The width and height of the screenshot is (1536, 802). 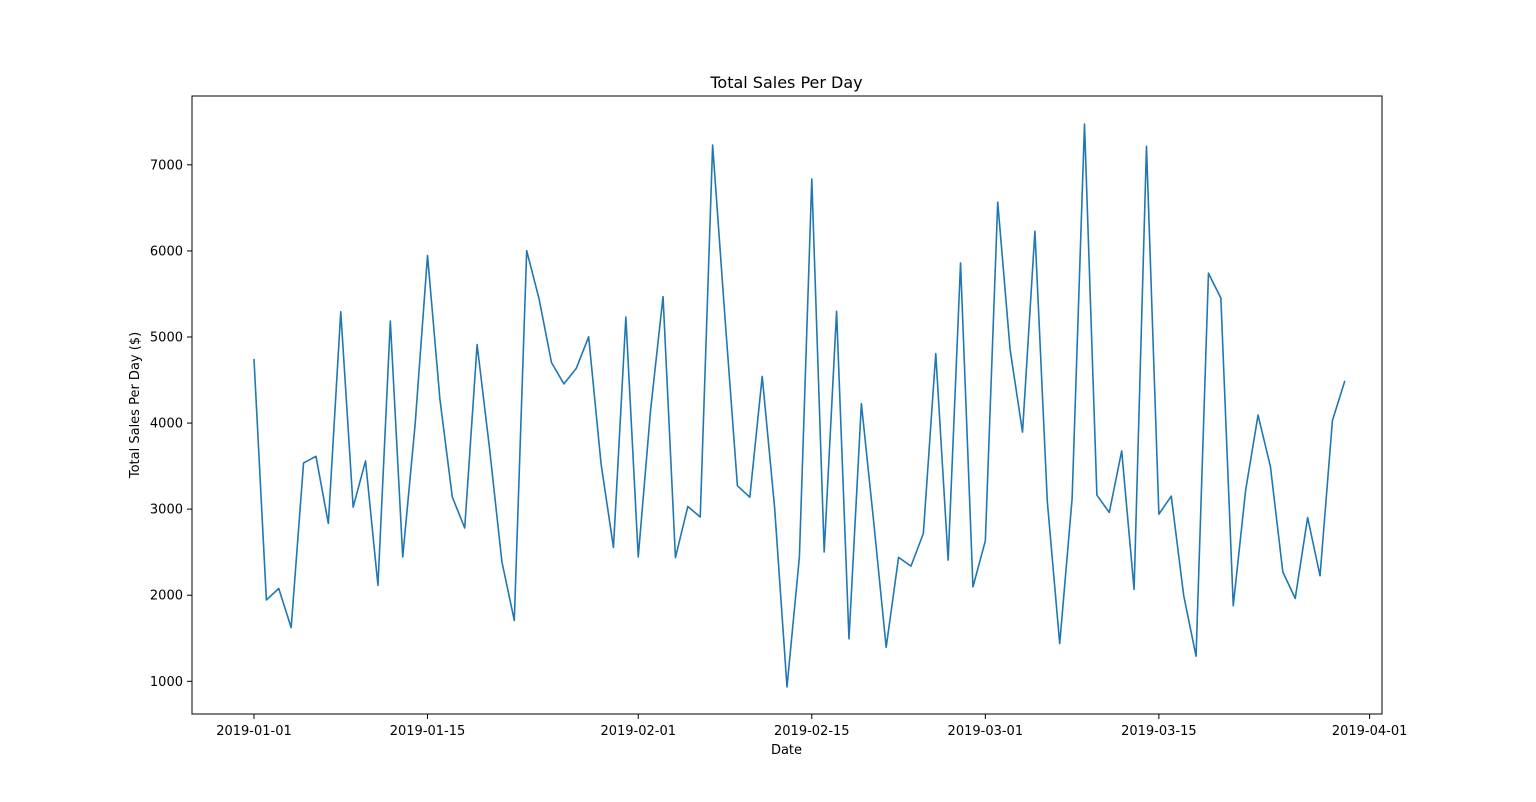 What do you see at coordinates (786, 750) in the screenshot?
I see `x-axis-label: Date` at bounding box center [786, 750].